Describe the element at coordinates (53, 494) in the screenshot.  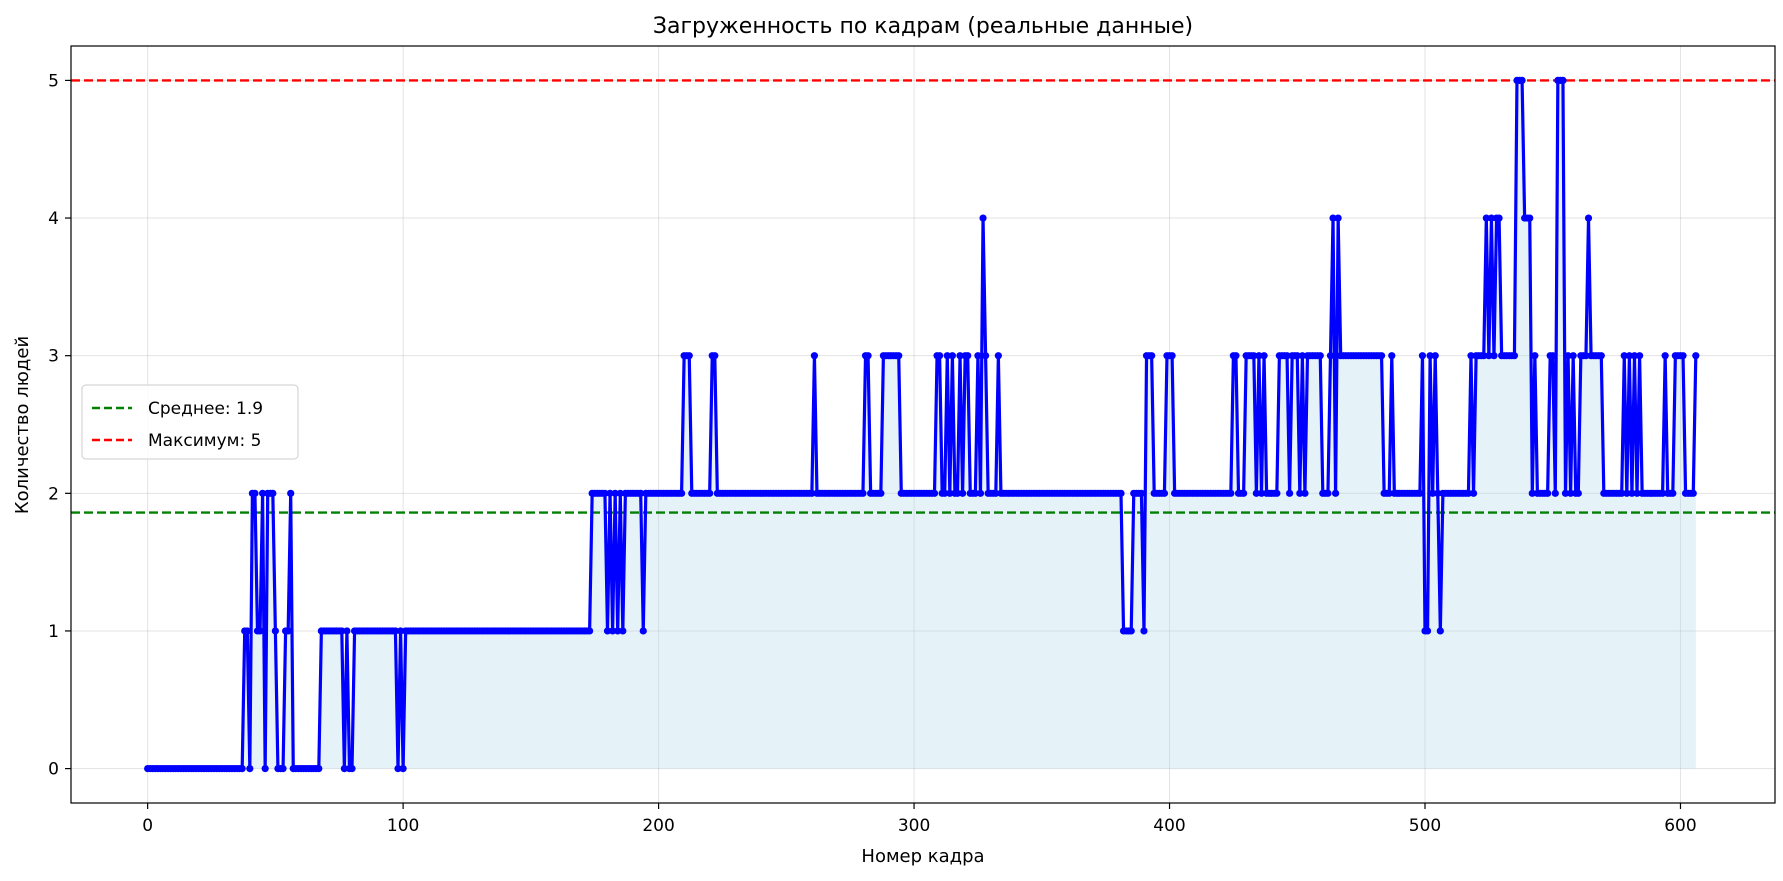
I see `y-tick-label: 2` at that location.